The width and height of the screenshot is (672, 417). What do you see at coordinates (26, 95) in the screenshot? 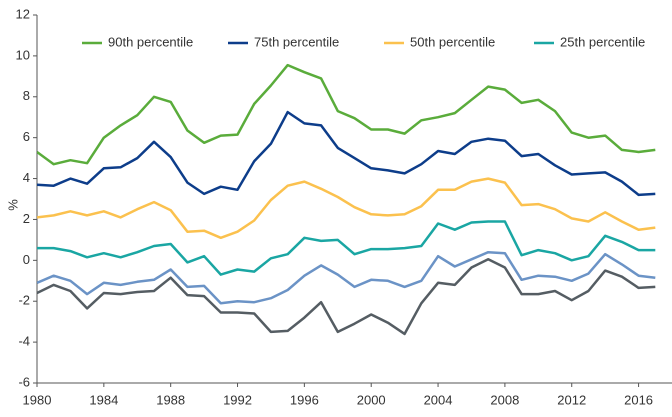
I see `y-tick-label: 8` at bounding box center [26, 95].